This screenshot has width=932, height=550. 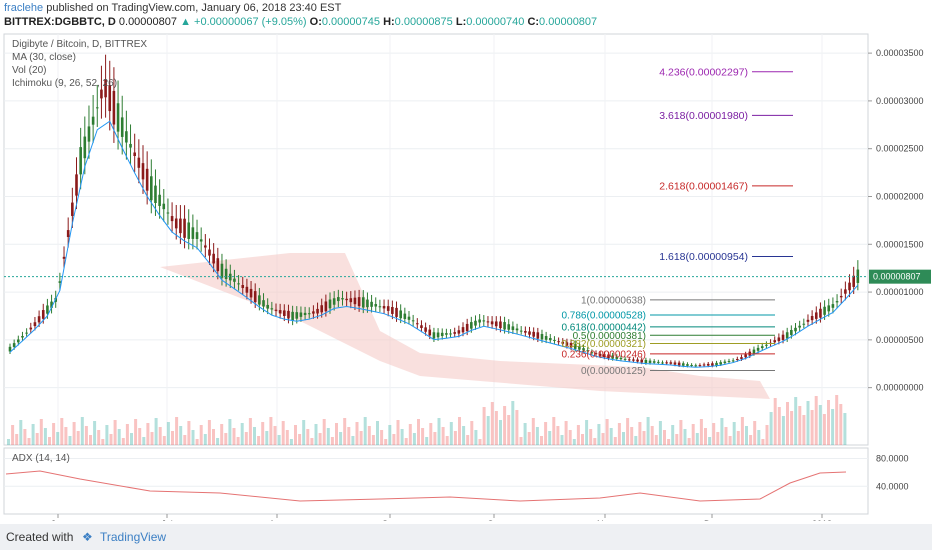 What do you see at coordinates (466, 537) in the screenshot?
I see `footer: Created with ❖ TradingView` at bounding box center [466, 537].